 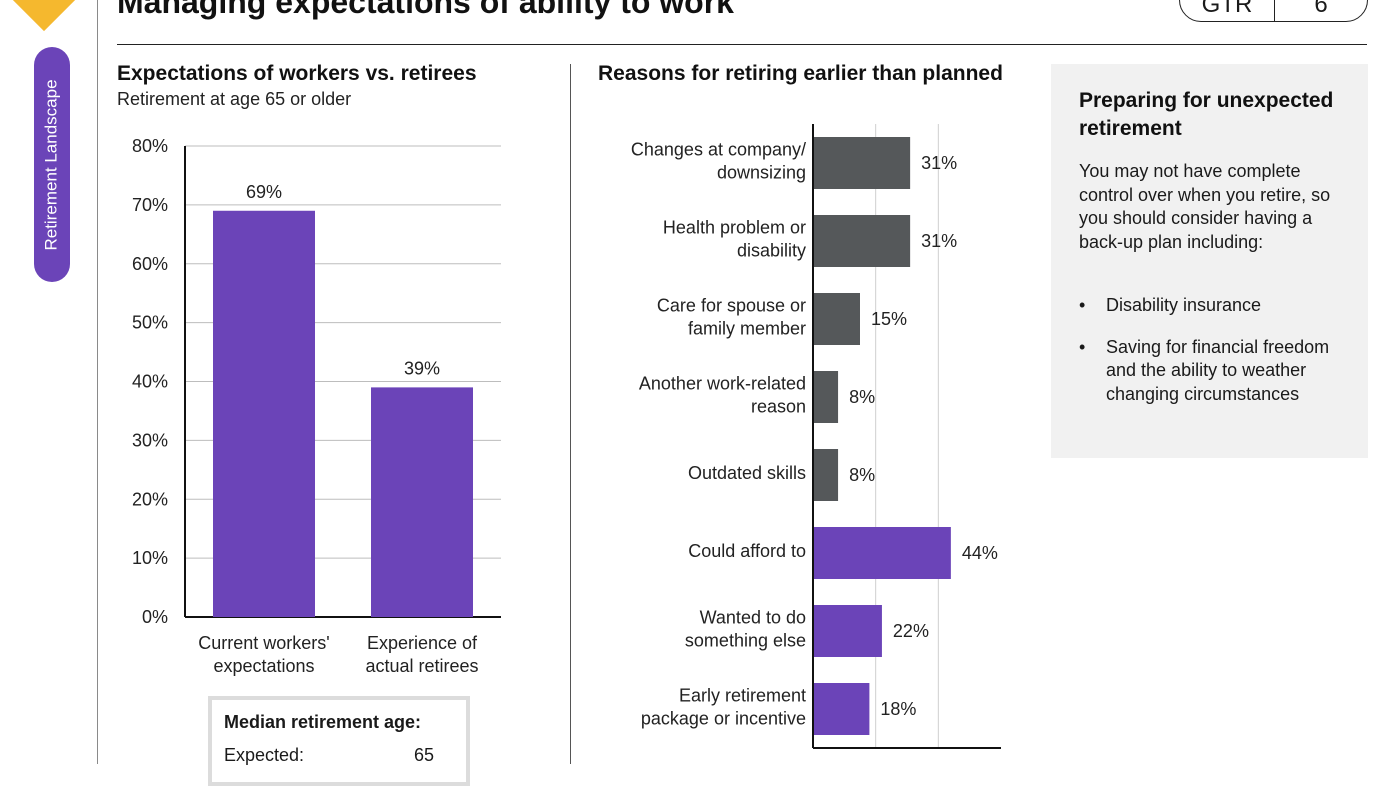 I want to click on data-label: 18%, so click(x=898, y=709).